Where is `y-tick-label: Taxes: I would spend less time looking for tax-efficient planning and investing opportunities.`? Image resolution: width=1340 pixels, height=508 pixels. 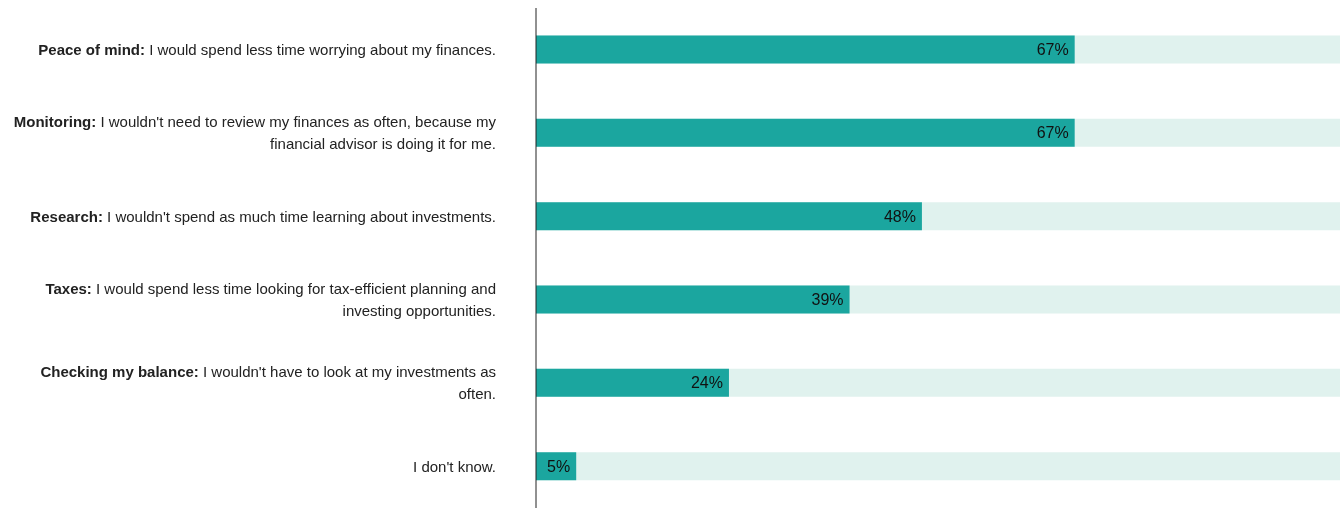 y-tick-label: Taxes: I would spend less time looking for tax-efficient planning and investing opportunities. is located at coordinates (270, 299).